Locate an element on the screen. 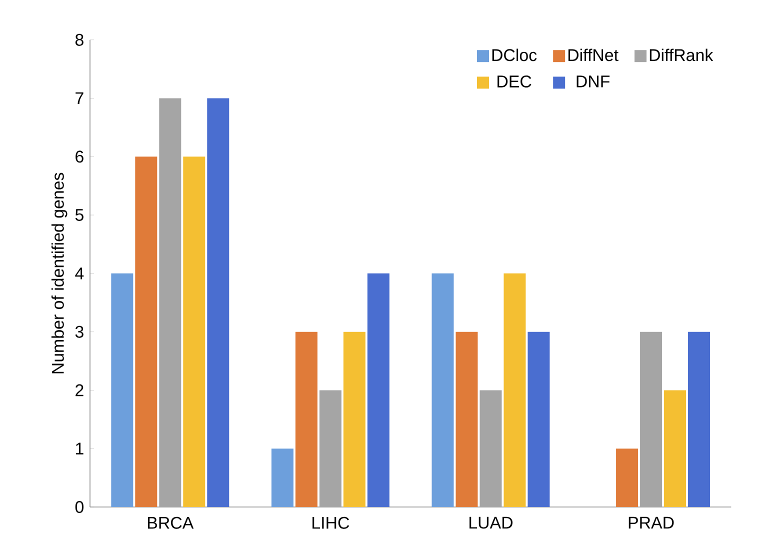 The width and height of the screenshot is (776, 557). y-axis-title: Number of identified genes is located at coordinates (59, 273).